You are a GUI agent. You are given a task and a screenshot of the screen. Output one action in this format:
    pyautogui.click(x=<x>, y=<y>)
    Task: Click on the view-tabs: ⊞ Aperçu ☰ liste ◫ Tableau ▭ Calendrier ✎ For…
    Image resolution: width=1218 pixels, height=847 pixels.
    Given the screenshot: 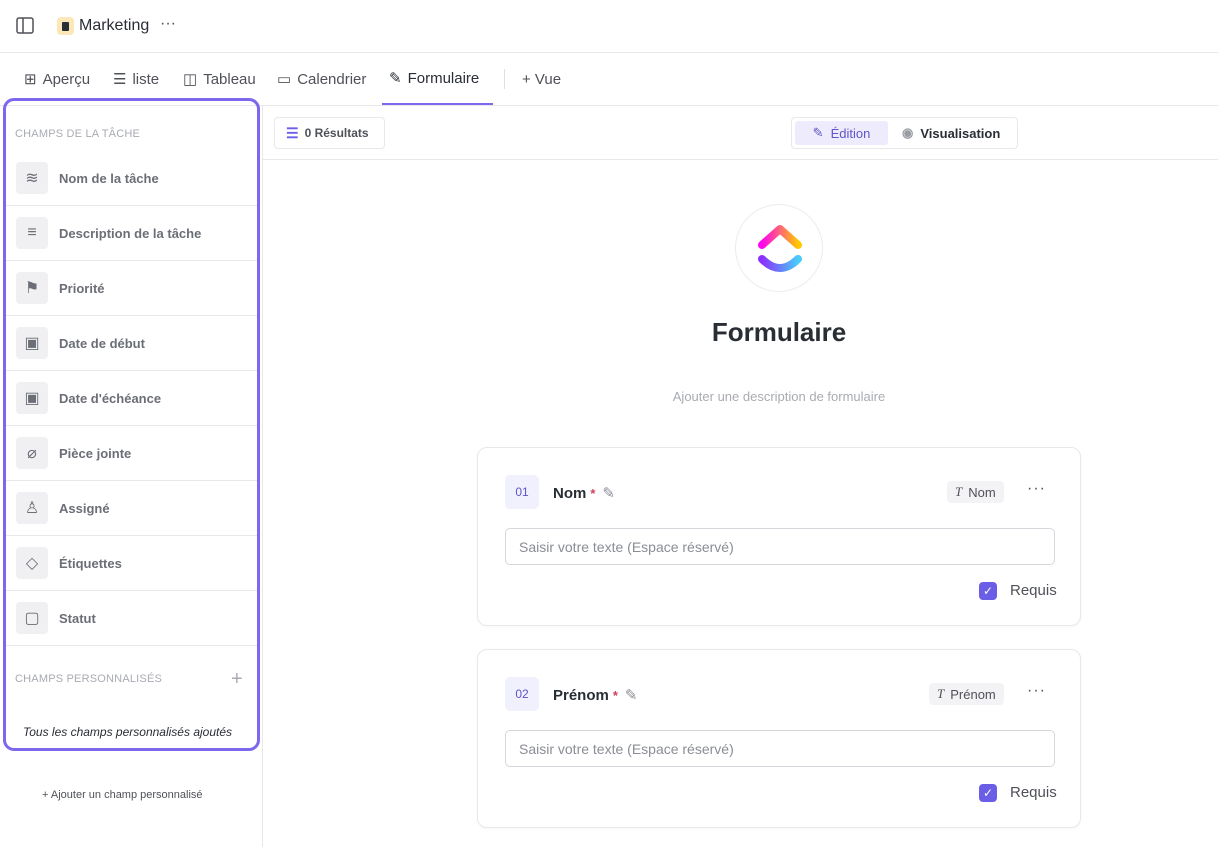 What is the action you would take?
    pyautogui.click(x=609, y=79)
    